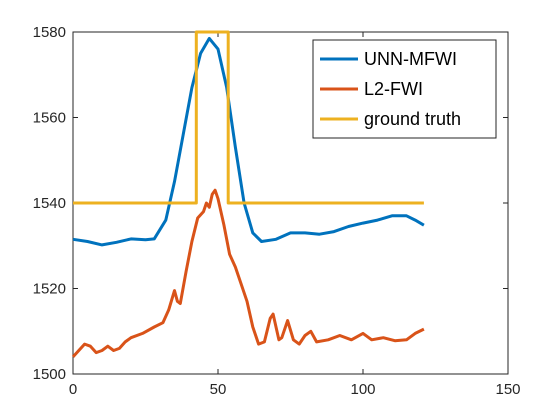 This screenshot has width=560, height=420. Describe the element at coordinates (49, 32) in the screenshot. I see `y-tick-label: 1580` at that location.